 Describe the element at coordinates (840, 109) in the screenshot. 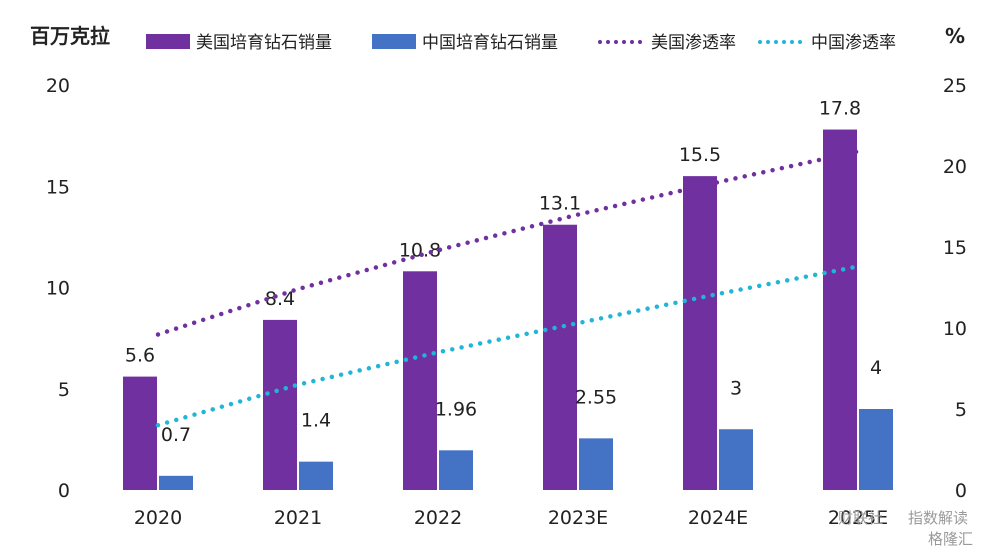

I see `us-sales-label-5: 17.8` at that location.